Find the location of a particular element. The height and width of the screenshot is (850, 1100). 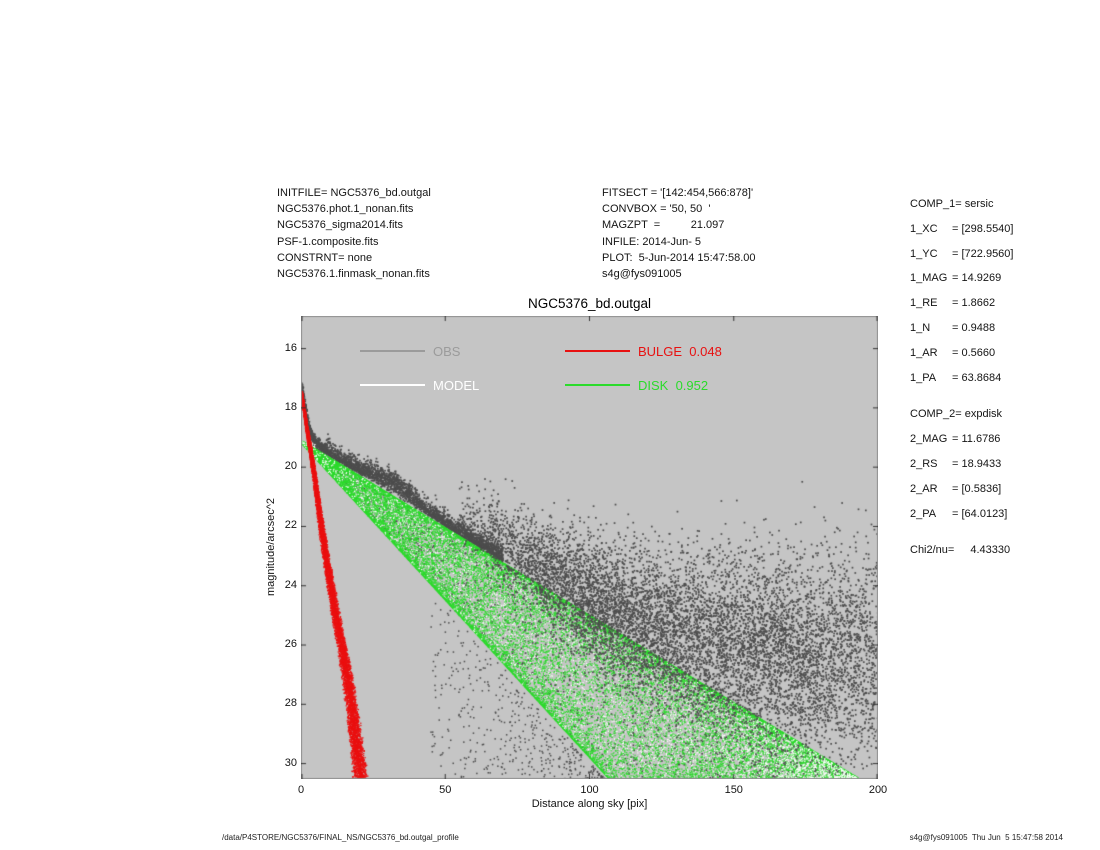

legend-model: MODEL is located at coordinates (420, 385).